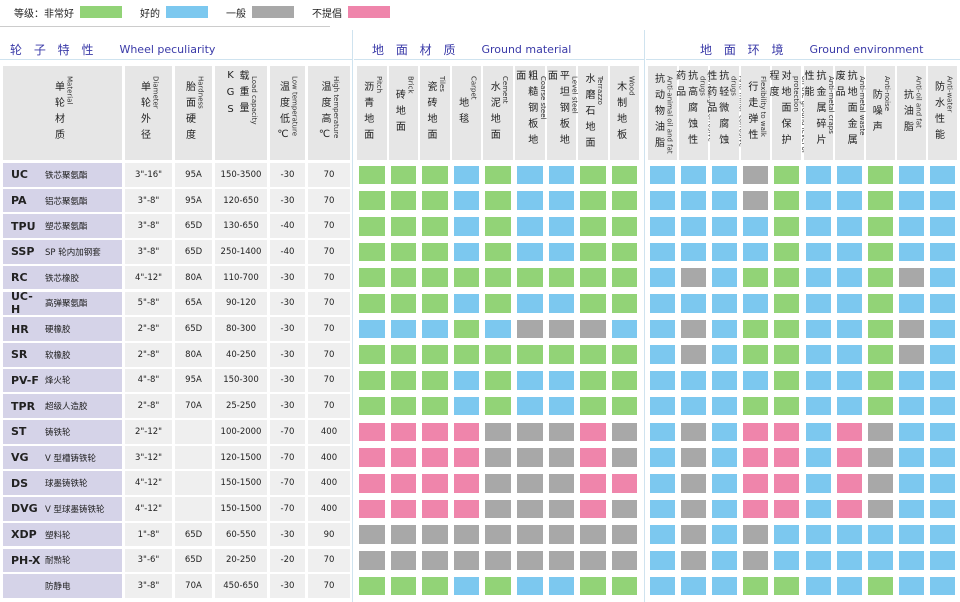 The image size is (960, 602). I want to click on row-code: VG, so click(22, 457).